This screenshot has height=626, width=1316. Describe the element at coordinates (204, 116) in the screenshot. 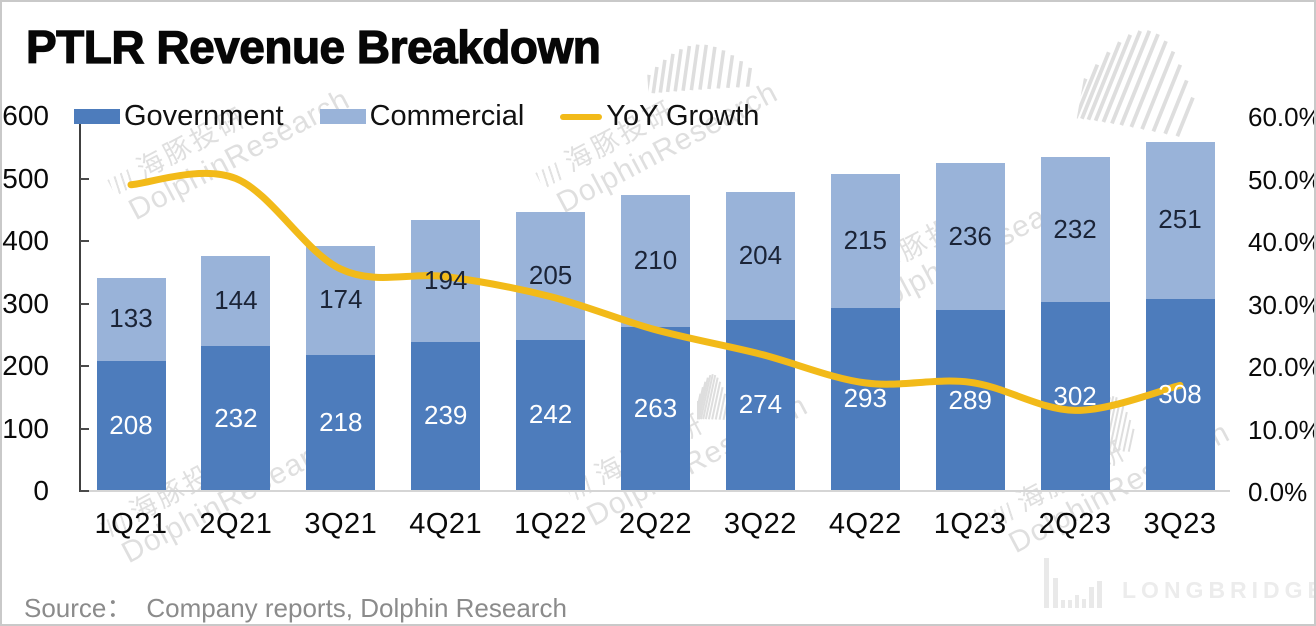

I see `legend-label-government: Government` at that location.